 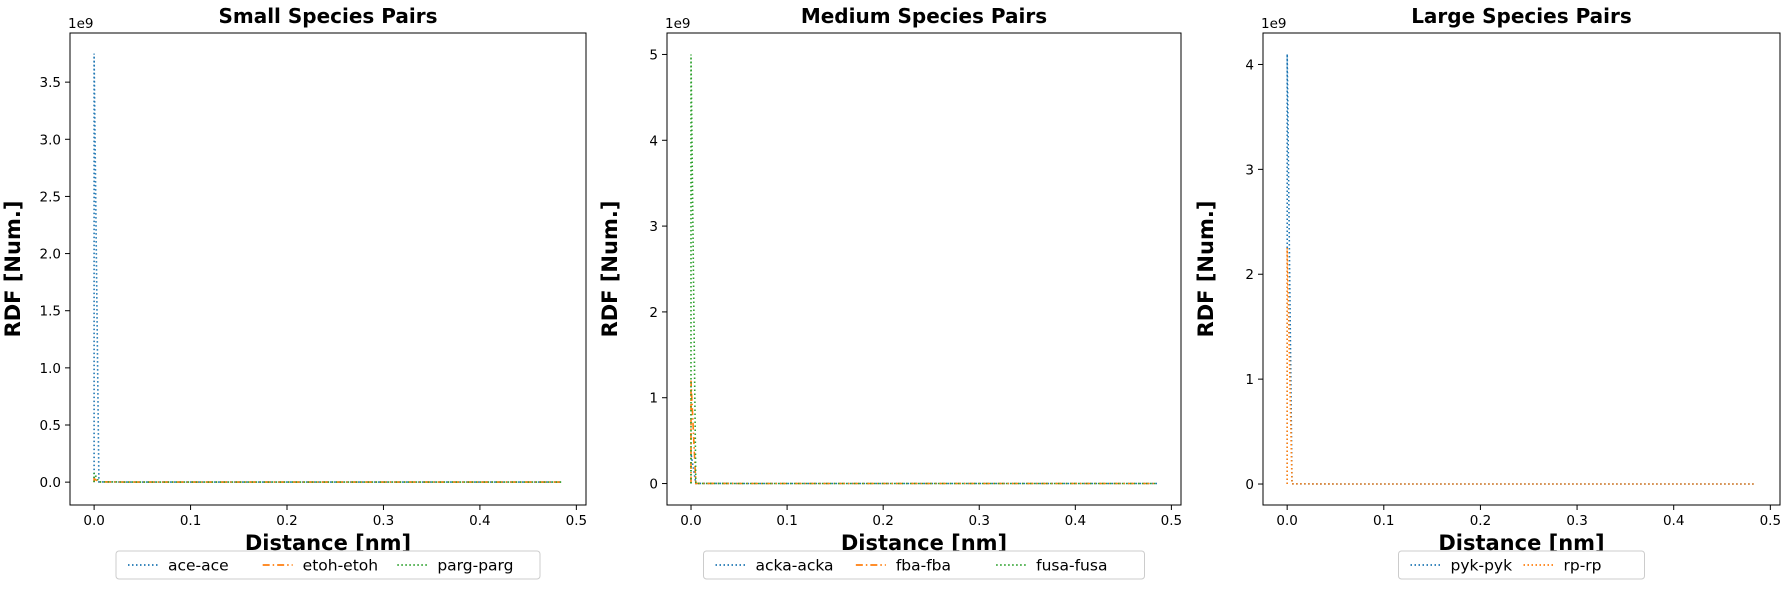 What do you see at coordinates (1583, 566) in the screenshot?
I see `legend-label-rp-rp: rp-rp` at bounding box center [1583, 566].